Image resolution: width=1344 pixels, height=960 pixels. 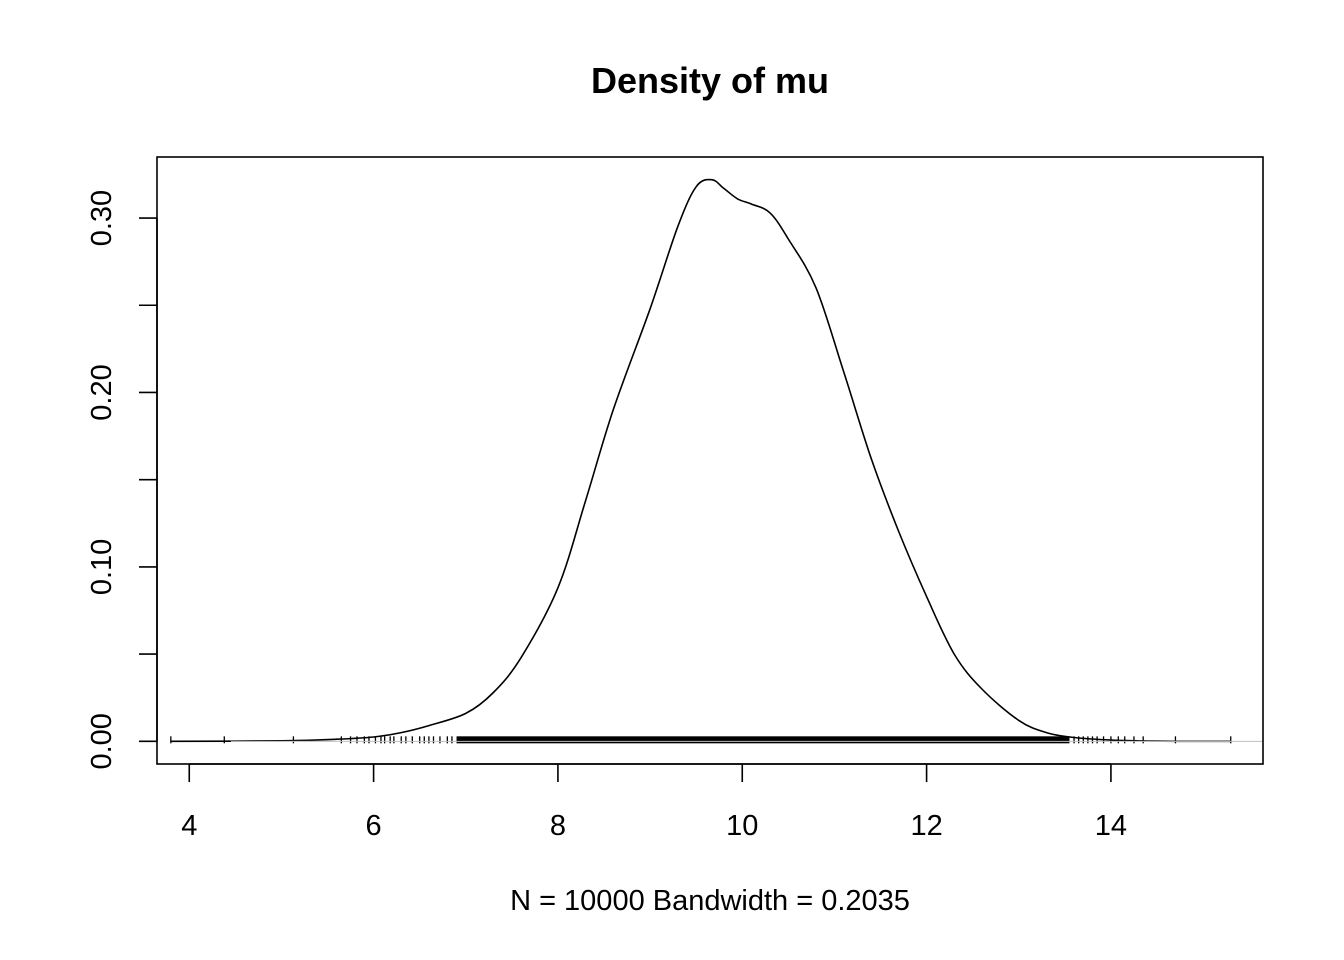 What do you see at coordinates (102, 218) in the screenshot?
I see `y-tick-label: 0.30` at bounding box center [102, 218].